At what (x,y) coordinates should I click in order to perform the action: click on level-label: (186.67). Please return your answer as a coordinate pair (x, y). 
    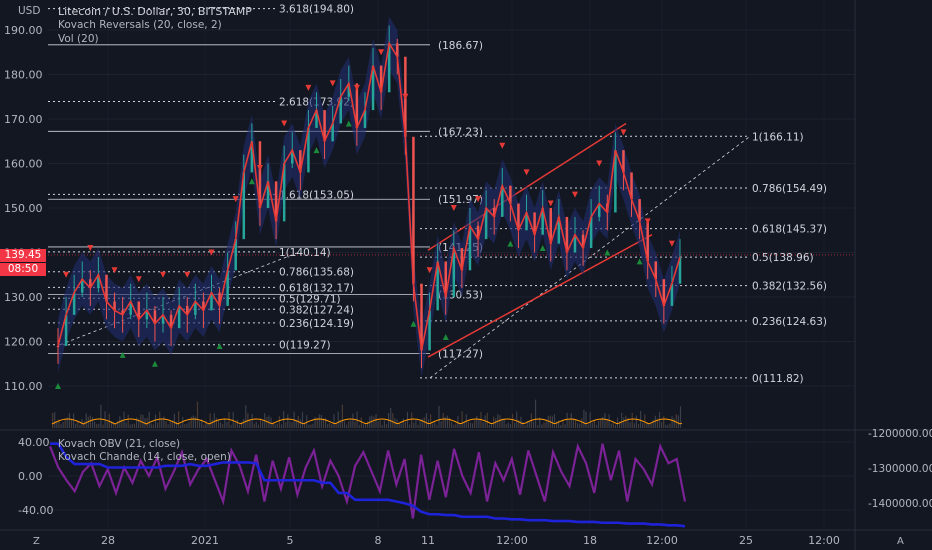
    Looking at the image, I should click on (460, 46).